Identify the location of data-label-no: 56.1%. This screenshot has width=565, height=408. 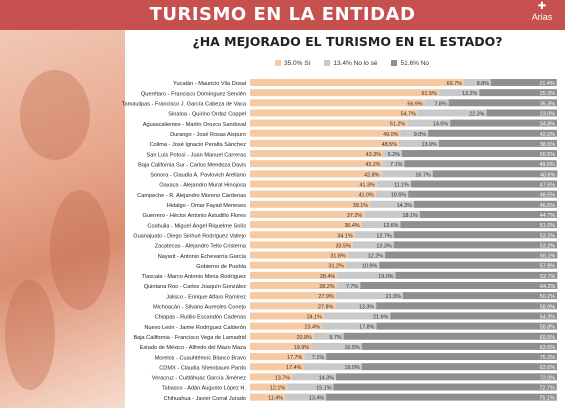
(547, 257).